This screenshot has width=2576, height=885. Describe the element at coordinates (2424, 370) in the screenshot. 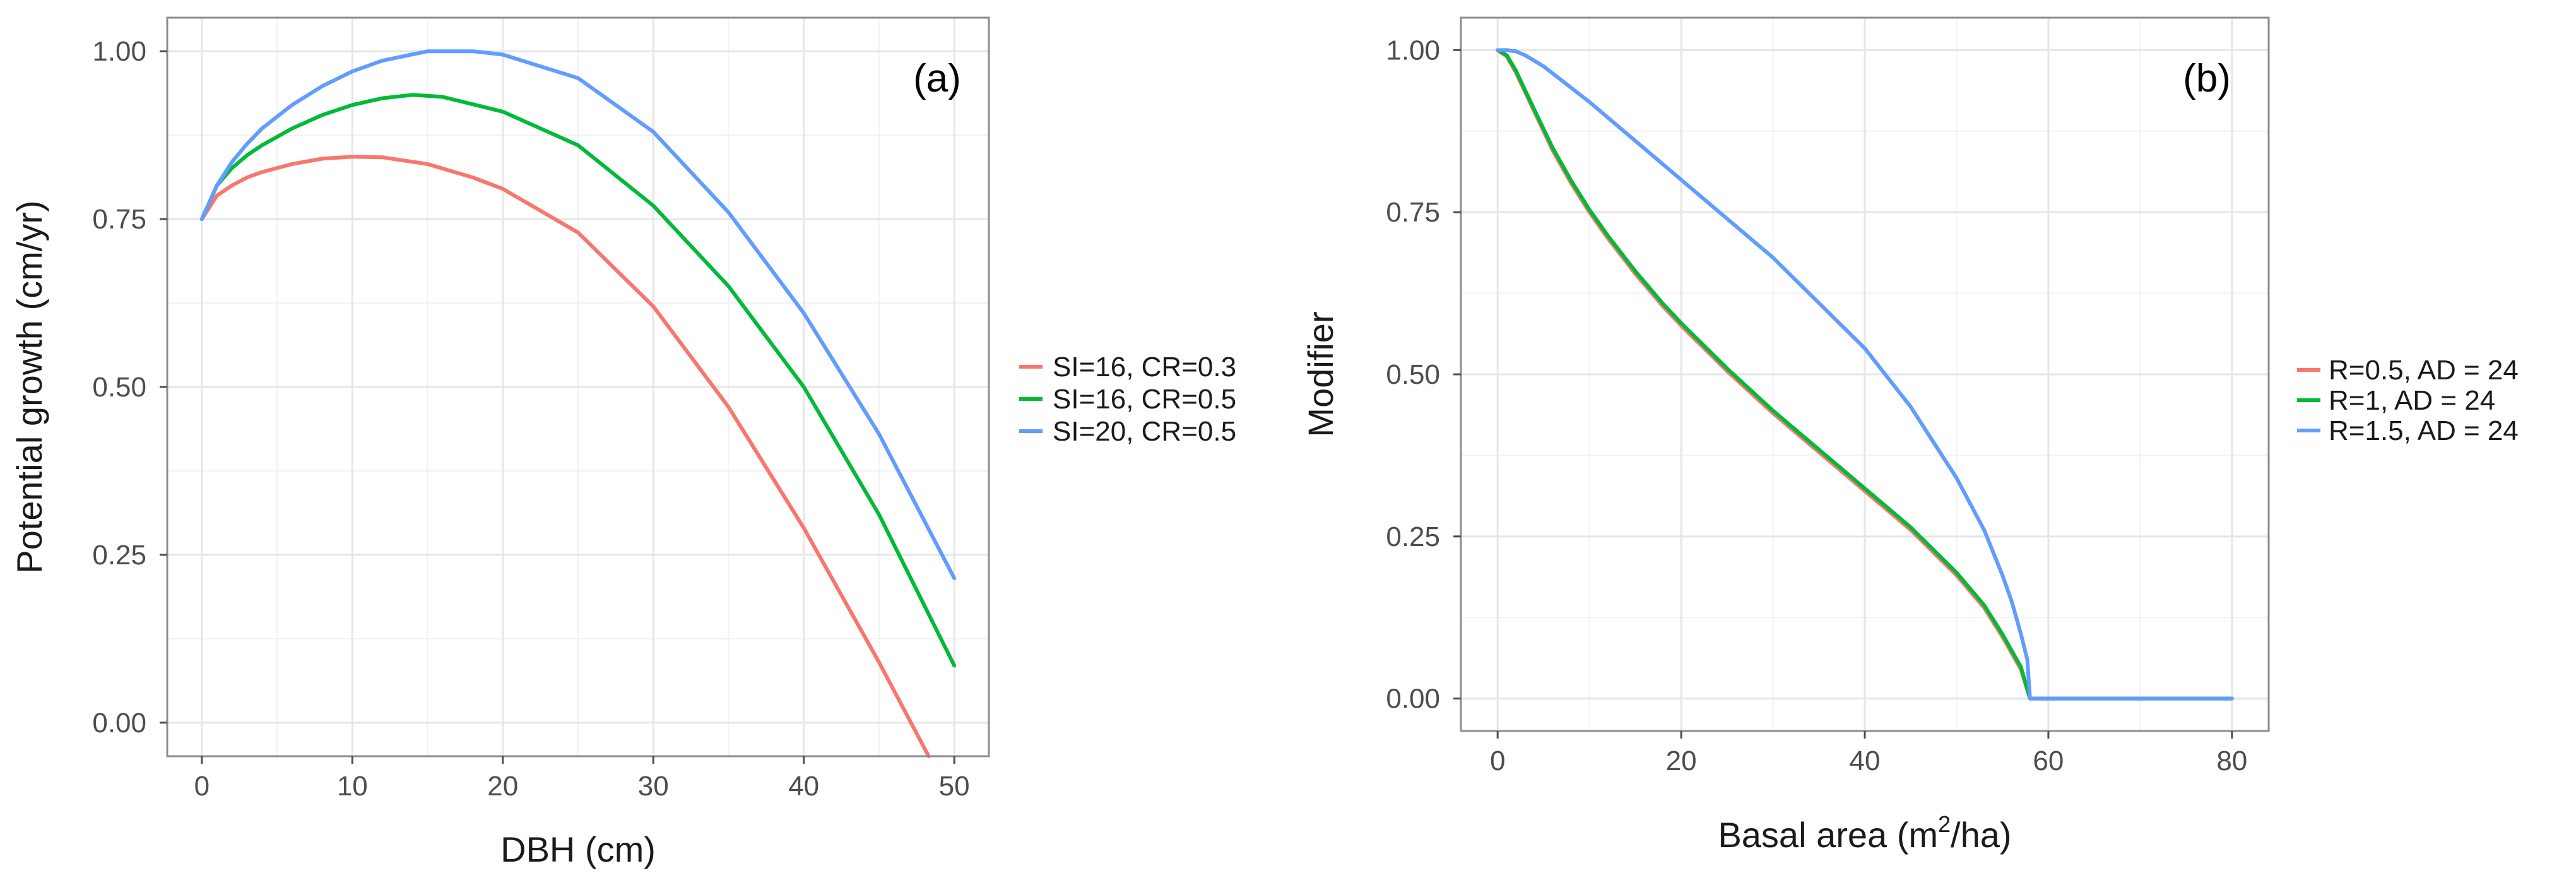

I see `legend-b-label-1: R=0.5, AD = 24` at that location.